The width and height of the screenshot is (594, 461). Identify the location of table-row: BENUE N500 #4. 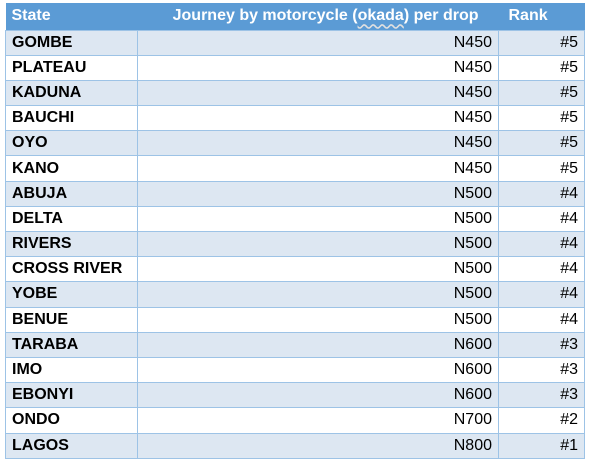
(295, 319).